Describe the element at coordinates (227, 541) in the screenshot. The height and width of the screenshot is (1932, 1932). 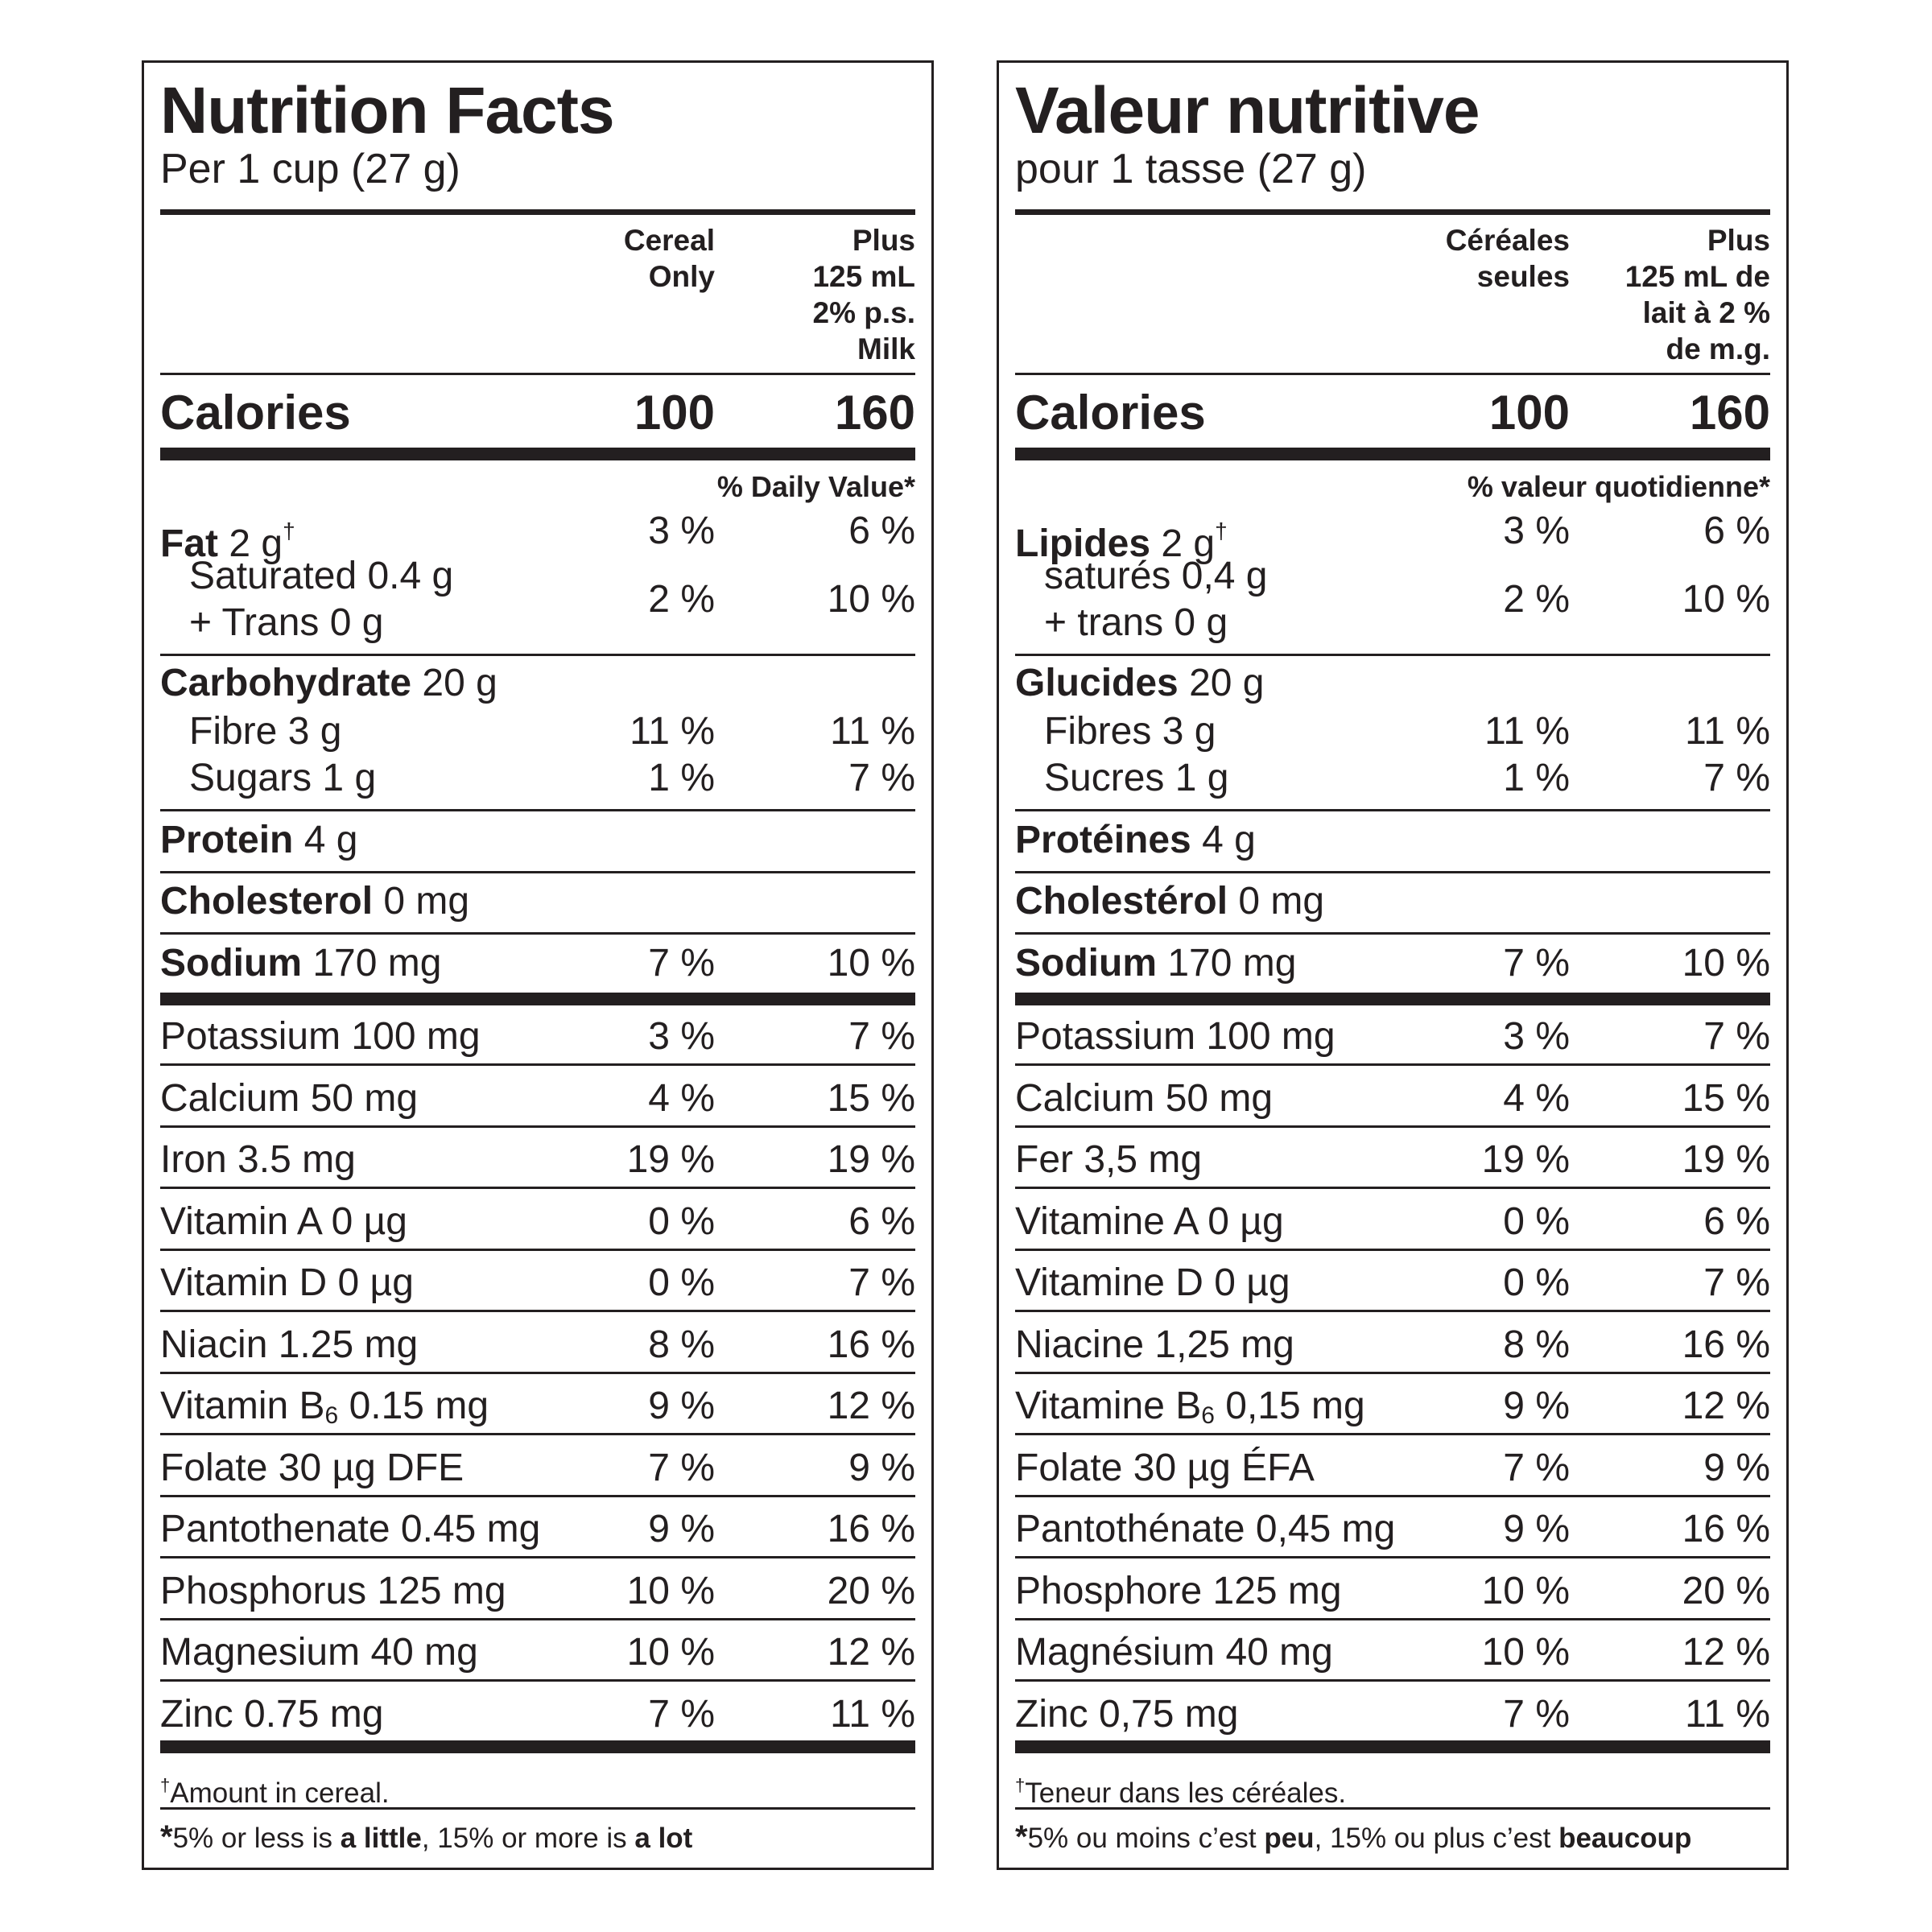
I see `fat-label: Fat 2 g†` at that location.